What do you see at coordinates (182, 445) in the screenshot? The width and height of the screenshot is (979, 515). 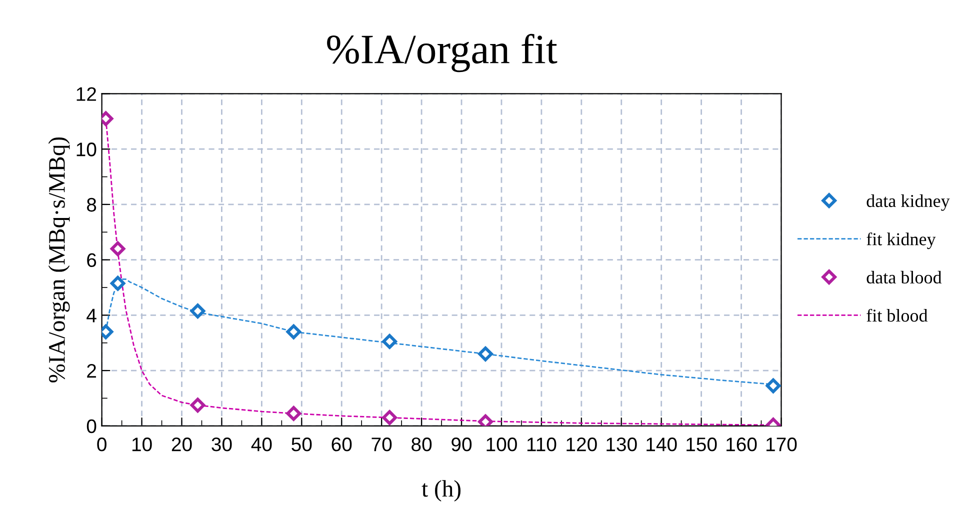 I see `x-tick-label: 20` at bounding box center [182, 445].